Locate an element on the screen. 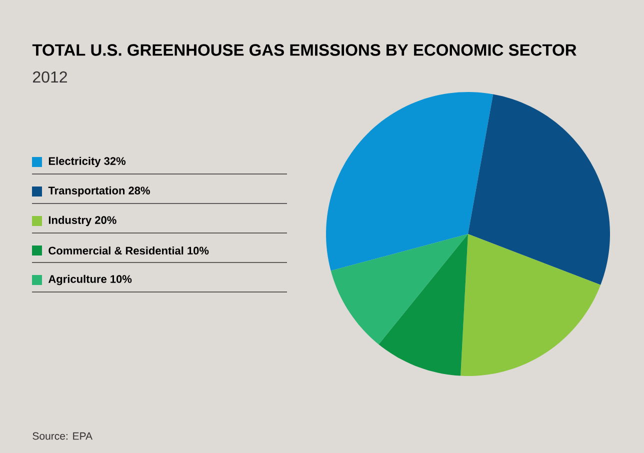 Image resolution: width=644 pixels, height=453 pixels. legend-label: Transportation 28% is located at coordinates (99, 191).